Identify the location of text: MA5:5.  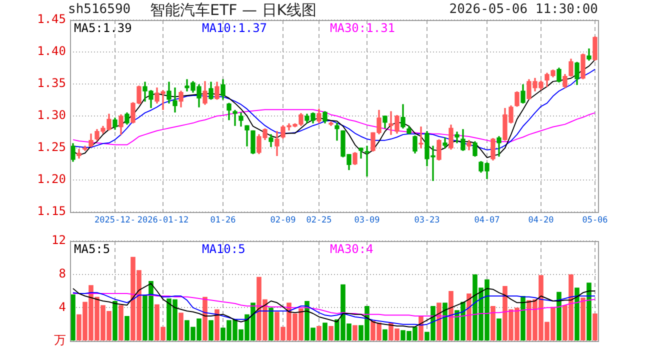
(92, 249).